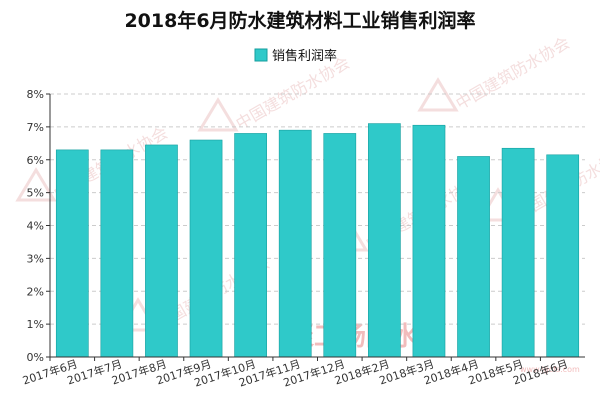  Describe the element at coordinates (35, 127) in the screenshot. I see `y-tick-label: 7%` at that location.